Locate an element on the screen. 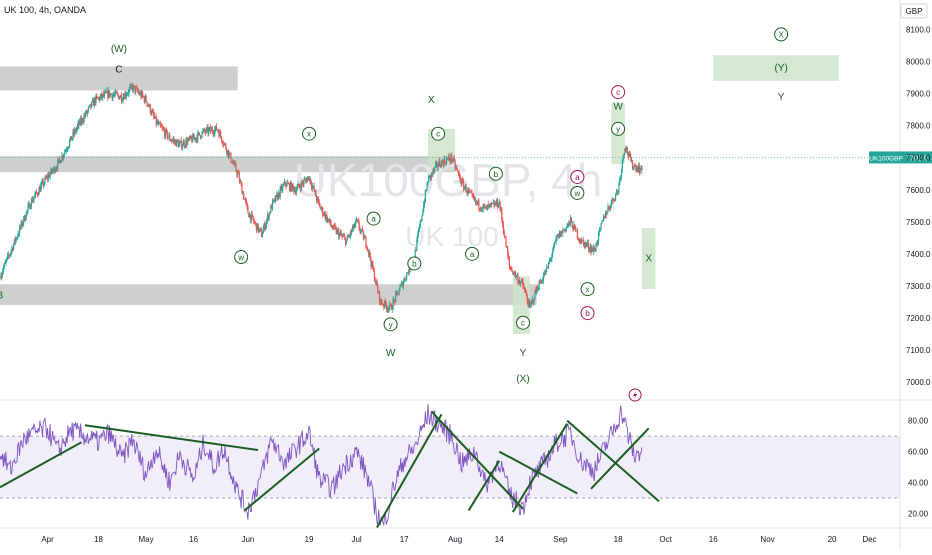  price-tag-value: 7701.0 is located at coordinates (917, 158).